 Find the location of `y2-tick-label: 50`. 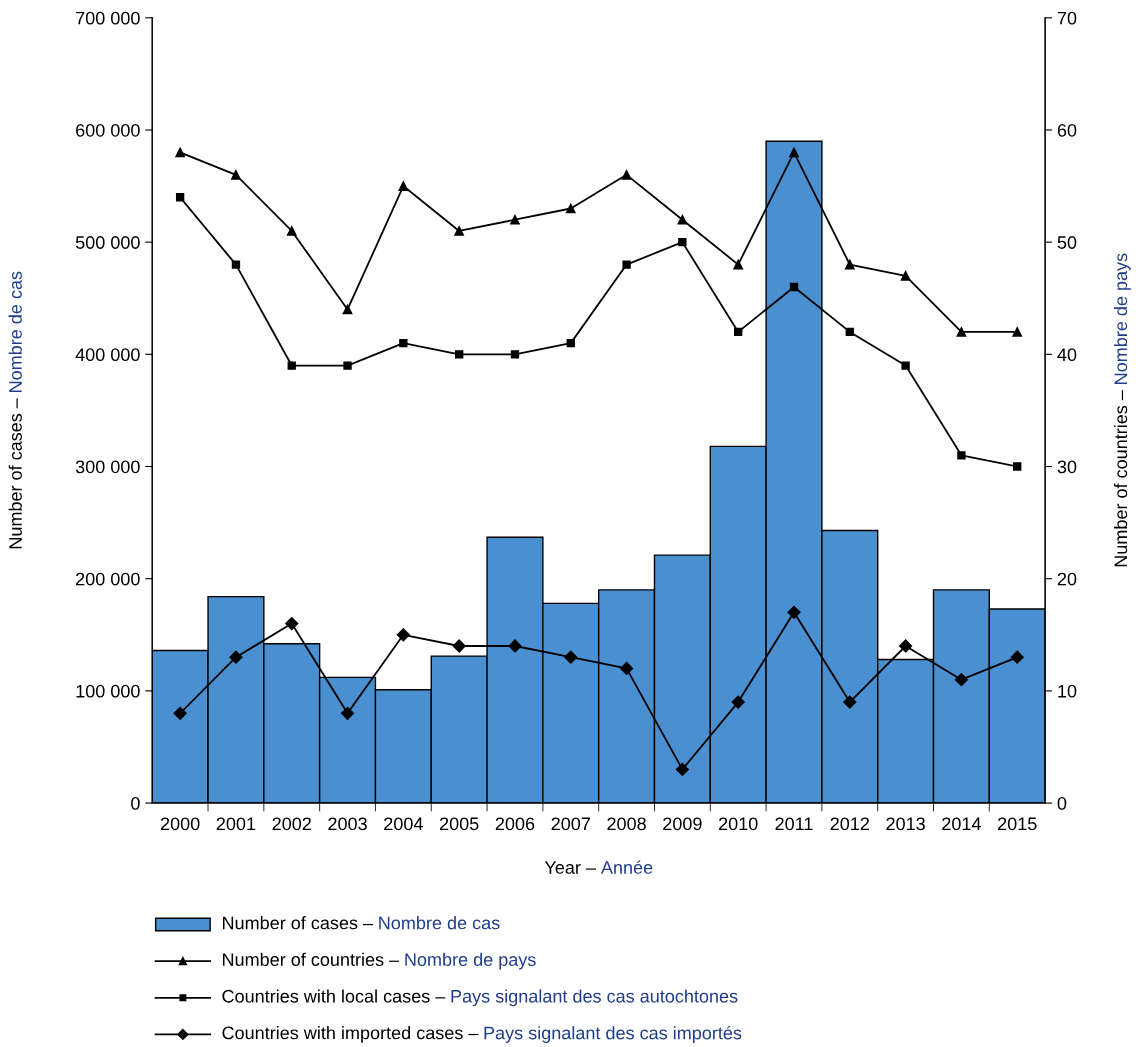

y2-tick-label: 50 is located at coordinates (1067, 242).